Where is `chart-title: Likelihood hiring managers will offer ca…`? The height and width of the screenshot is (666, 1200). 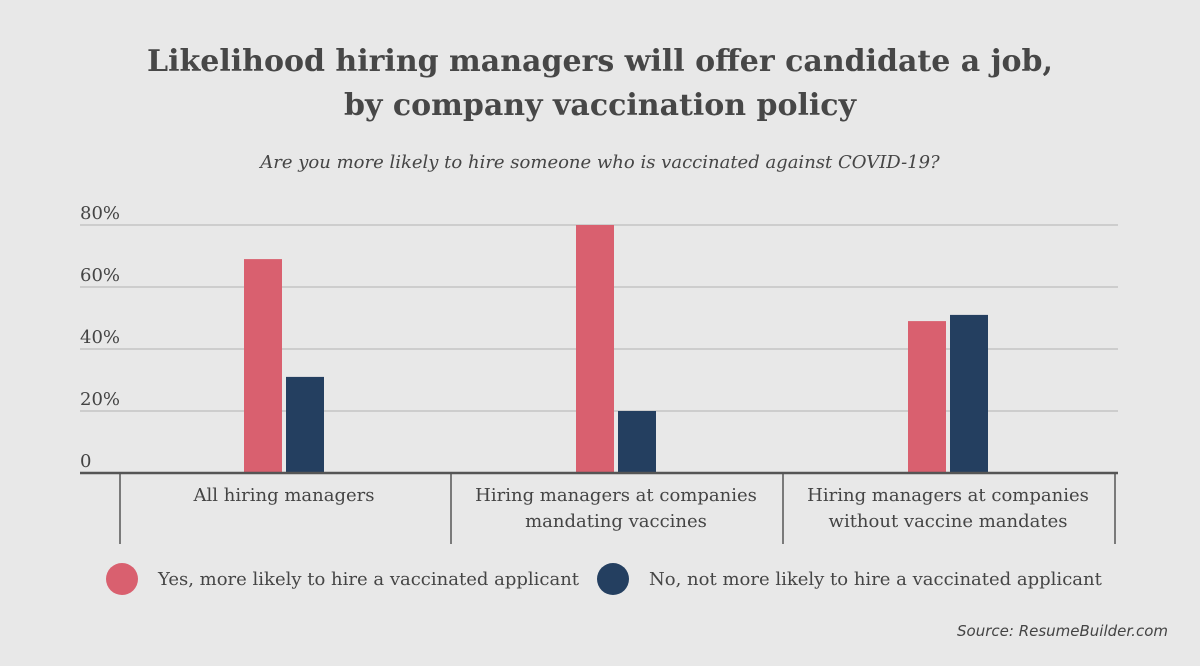
chart-title: Likelihood hiring managers will offer ca… is located at coordinates (600, 84).